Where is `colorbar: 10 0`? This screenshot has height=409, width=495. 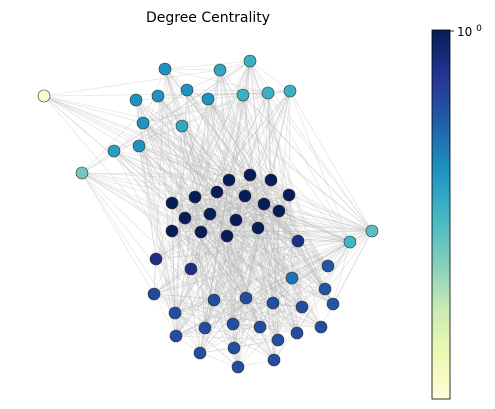
colorbar: 10 0 is located at coordinates (456, 212).